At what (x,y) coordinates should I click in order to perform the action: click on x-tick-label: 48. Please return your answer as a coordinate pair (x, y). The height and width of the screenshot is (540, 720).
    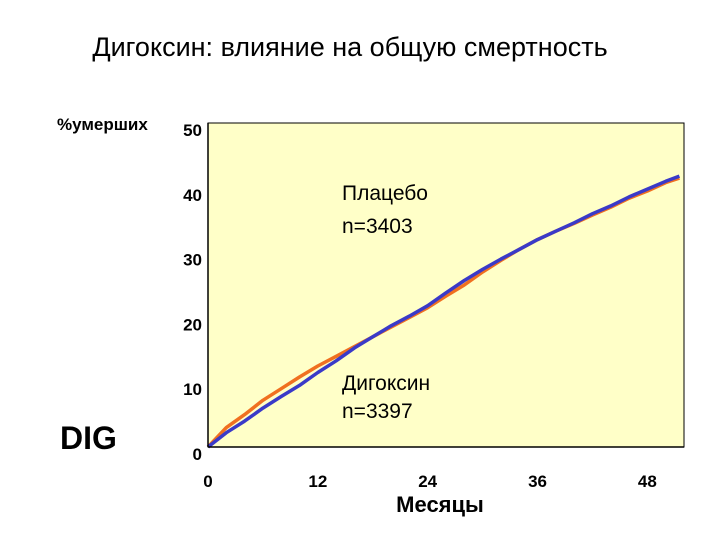
    Looking at the image, I should click on (647, 481).